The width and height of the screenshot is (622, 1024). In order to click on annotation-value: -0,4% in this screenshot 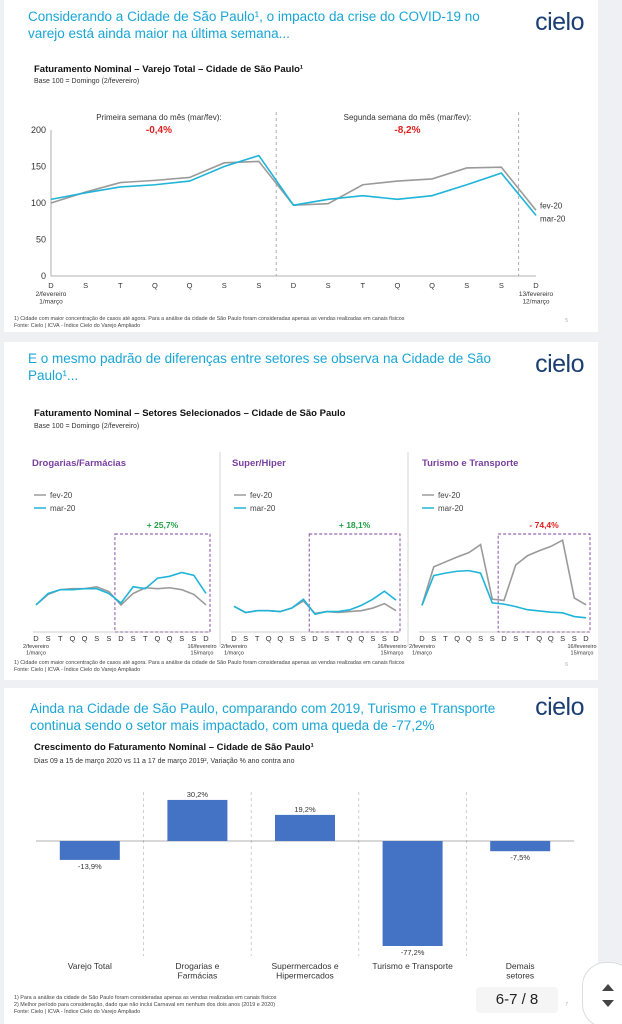, I will do `click(159, 130)`.